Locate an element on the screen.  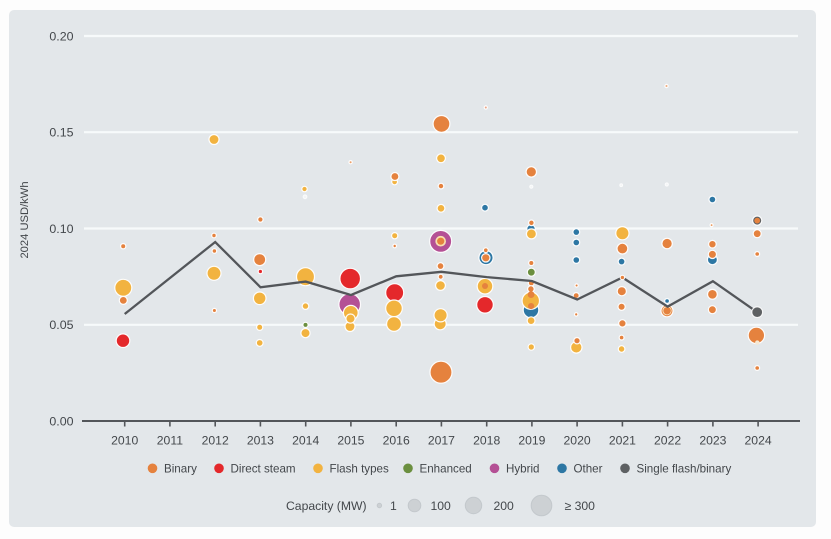
svg-text: 0.00 is located at coordinates (61, 421).